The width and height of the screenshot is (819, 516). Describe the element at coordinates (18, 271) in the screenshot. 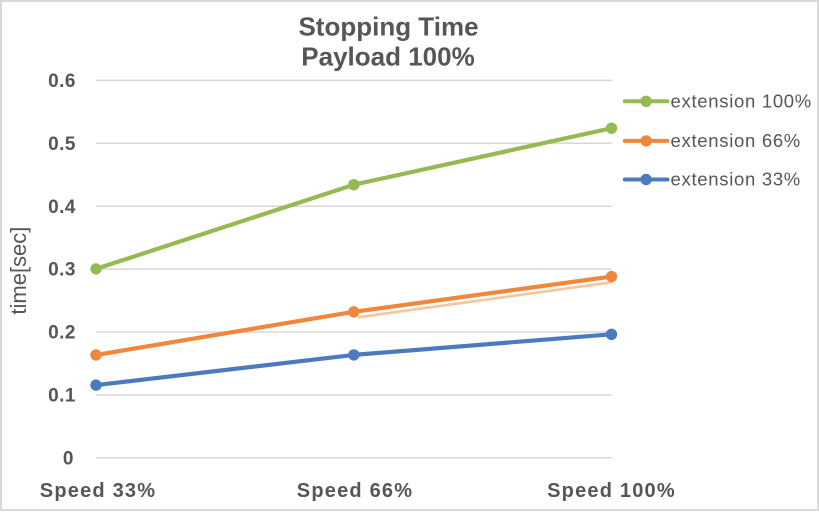

I see `svg-text: time[sec]` at that location.